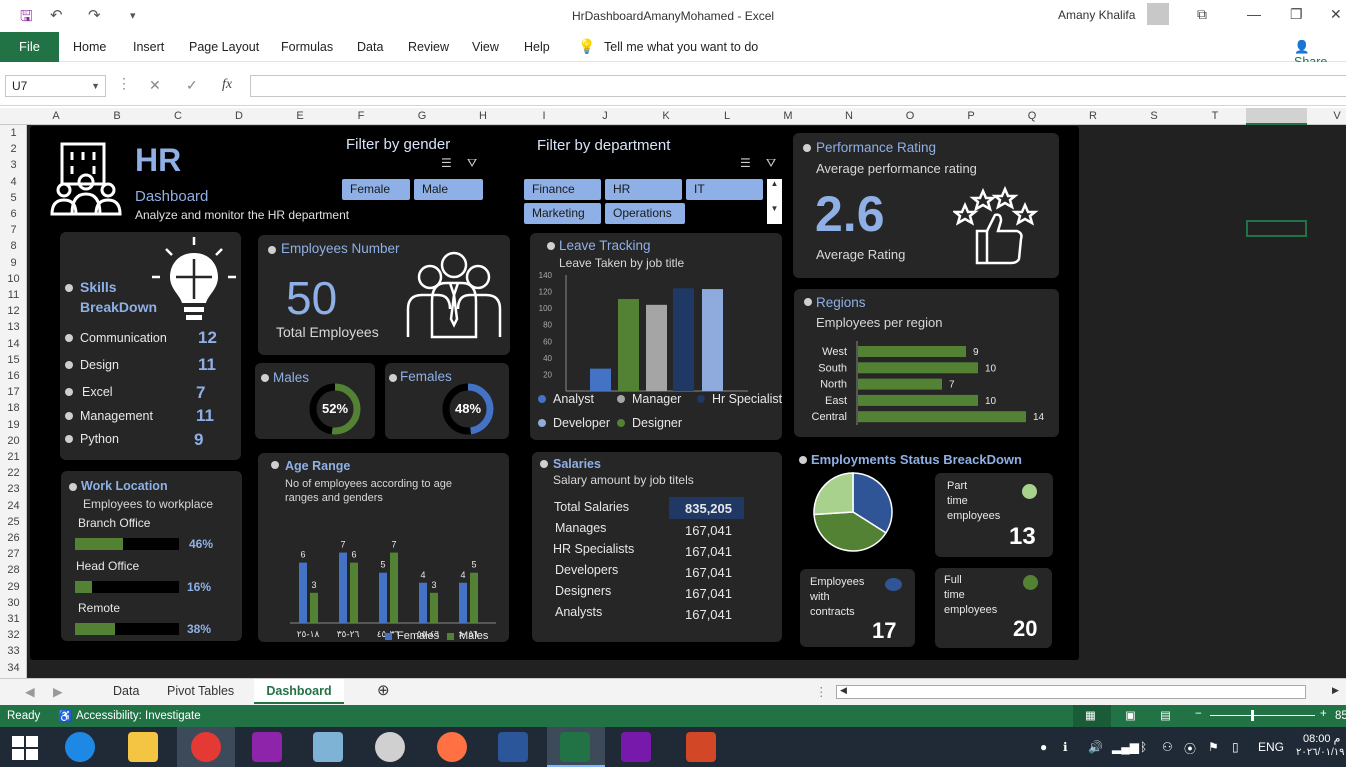 The height and width of the screenshot is (767, 1346). Describe the element at coordinates (13, 295) in the screenshot. I see `row-header: 11` at that location.